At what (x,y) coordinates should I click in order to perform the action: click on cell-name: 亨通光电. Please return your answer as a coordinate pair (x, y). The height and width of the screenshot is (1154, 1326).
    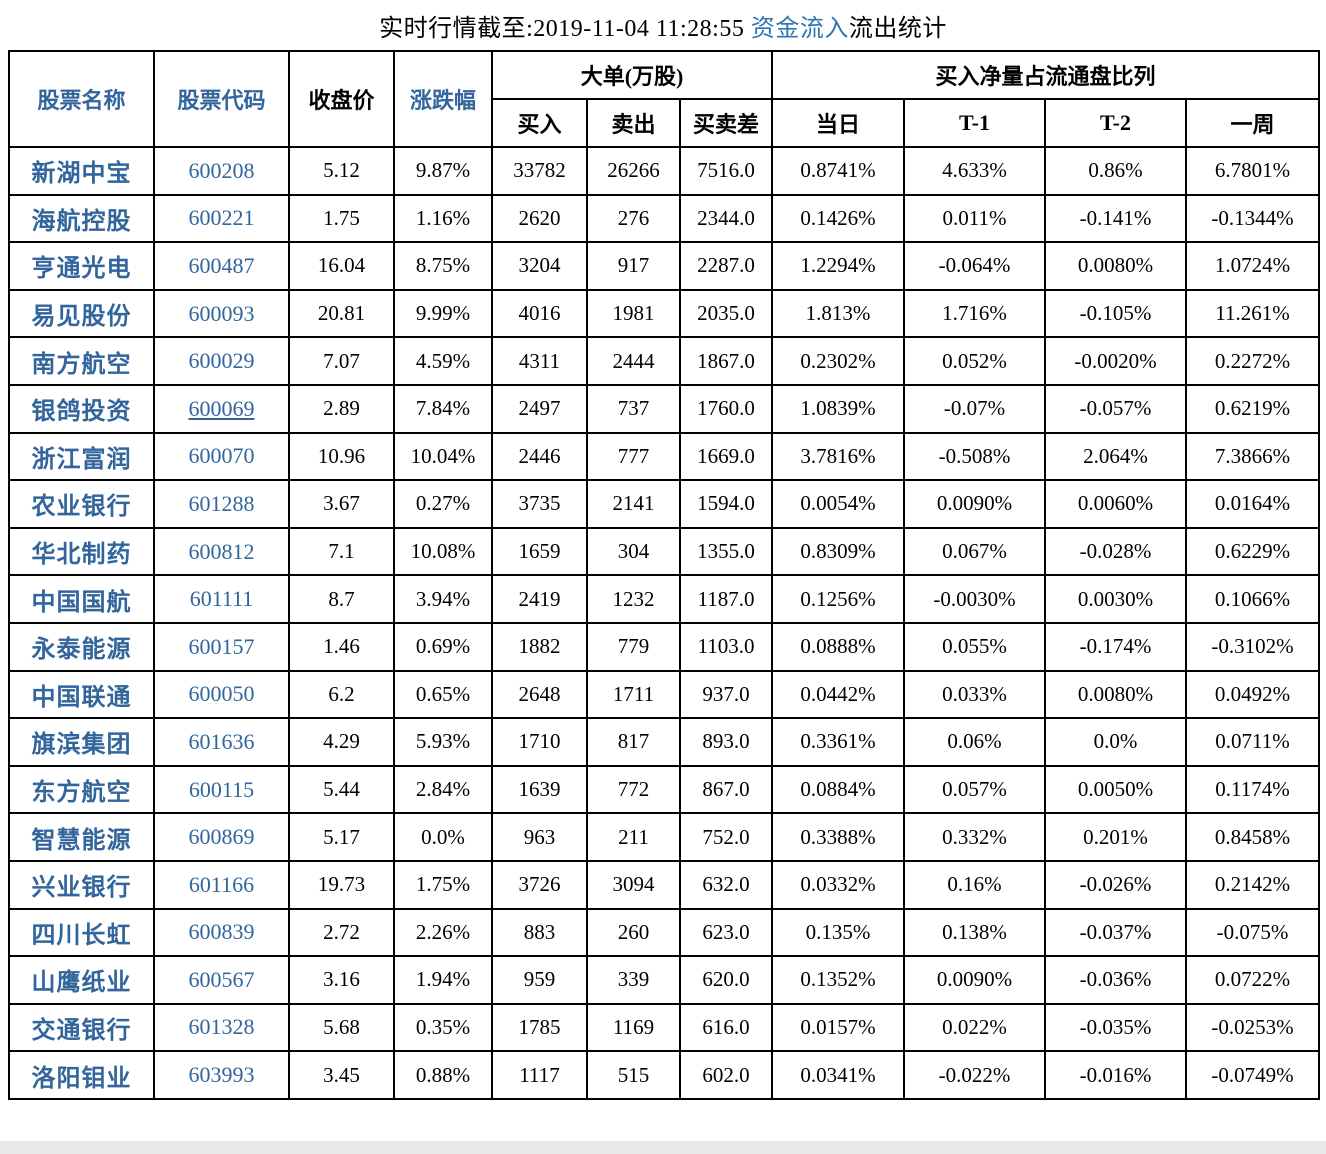
    Looking at the image, I should click on (81, 266).